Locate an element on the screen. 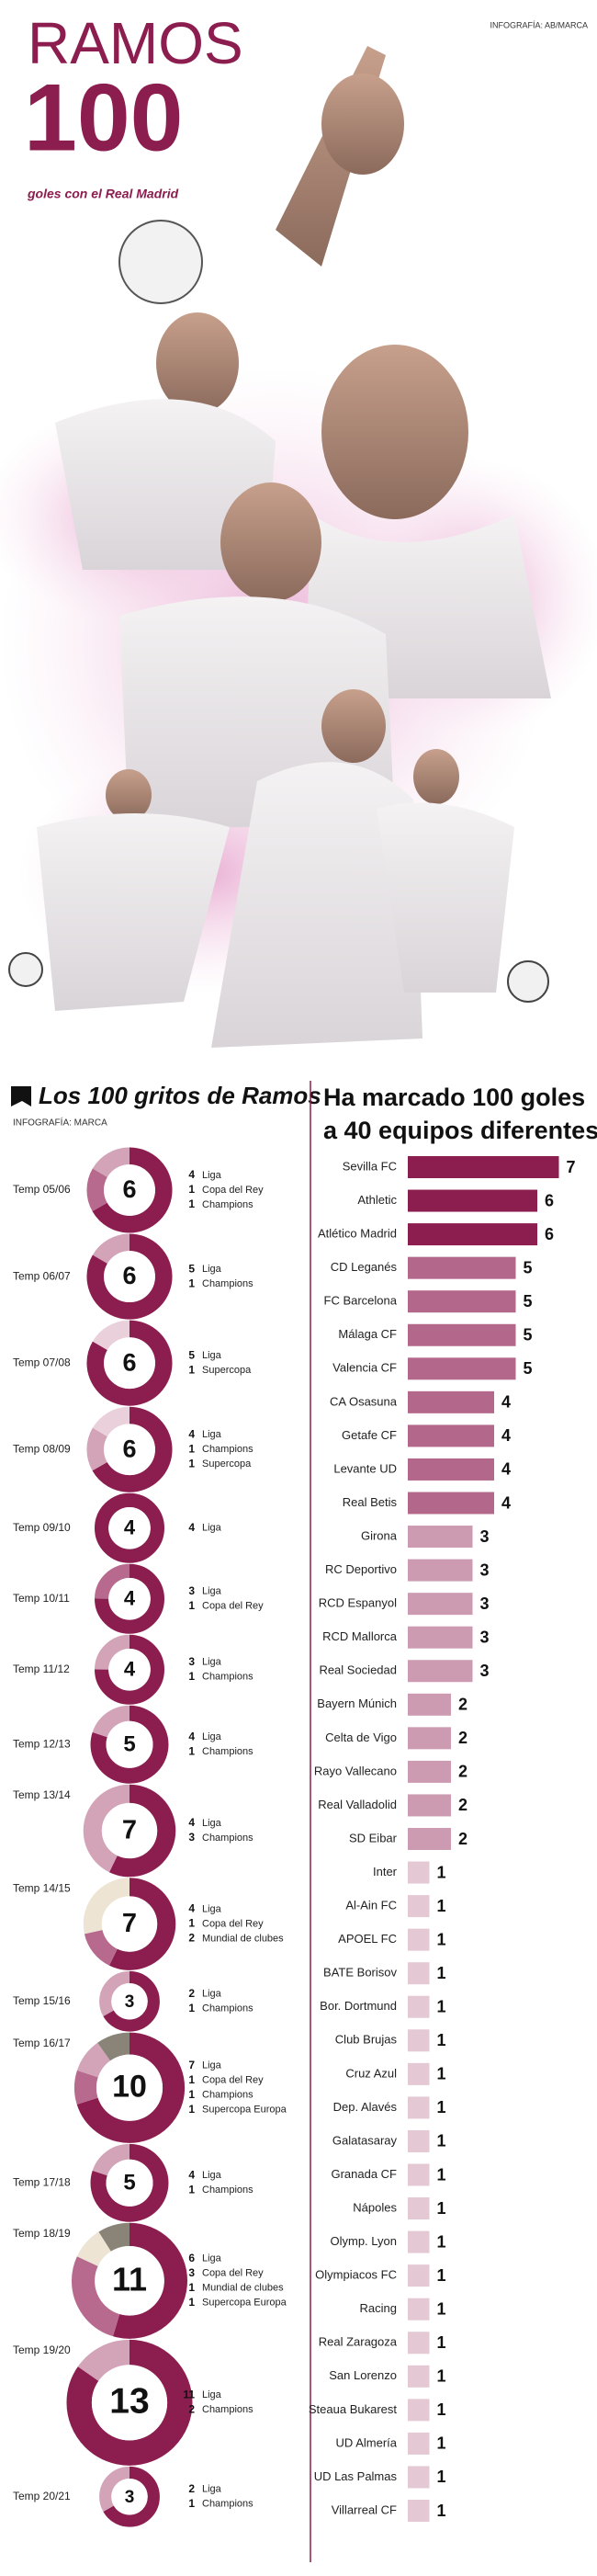  bar-category: Olympiacos FC is located at coordinates (356, 2275).